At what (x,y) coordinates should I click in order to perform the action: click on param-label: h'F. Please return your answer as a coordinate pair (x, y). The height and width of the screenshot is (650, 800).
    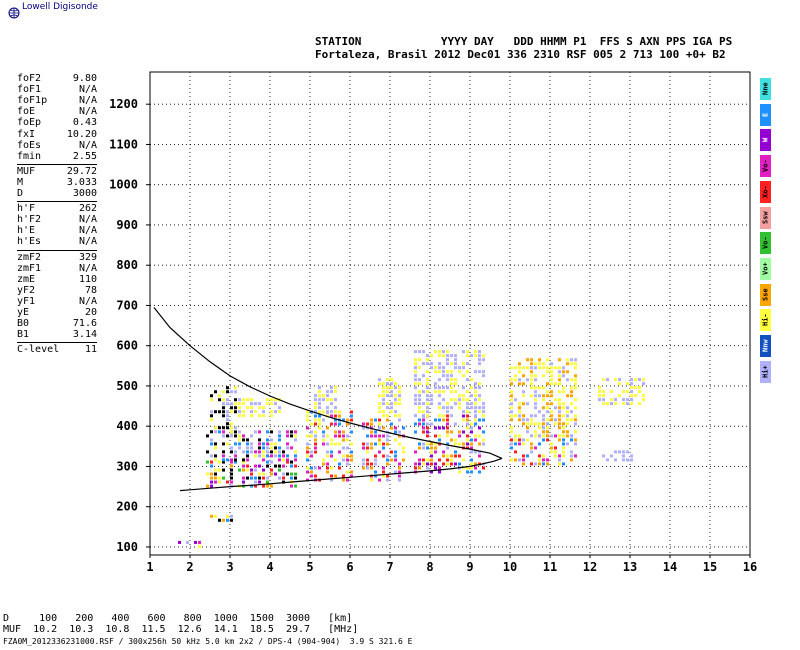
    Looking at the image, I should click on (26, 209).